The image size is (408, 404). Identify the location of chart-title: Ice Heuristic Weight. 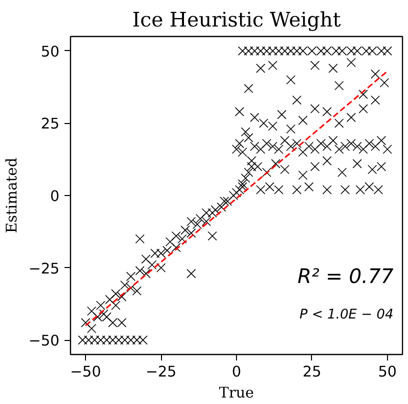
(236, 20).